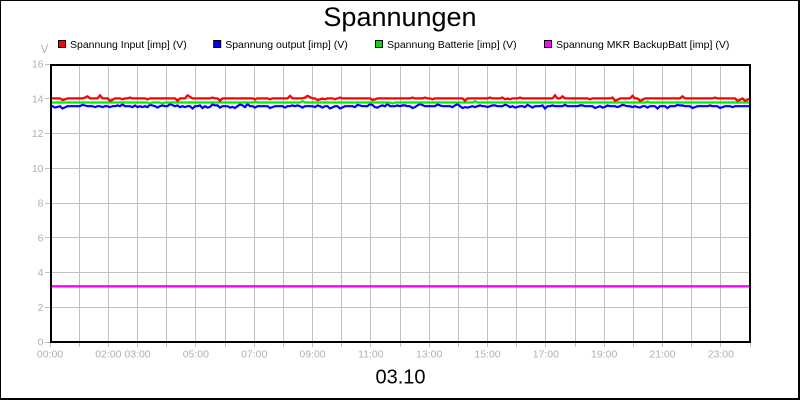 The image size is (800, 400). Describe the element at coordinates (41, 273) in the screenshot. I see `svg-text: 4` at that location.